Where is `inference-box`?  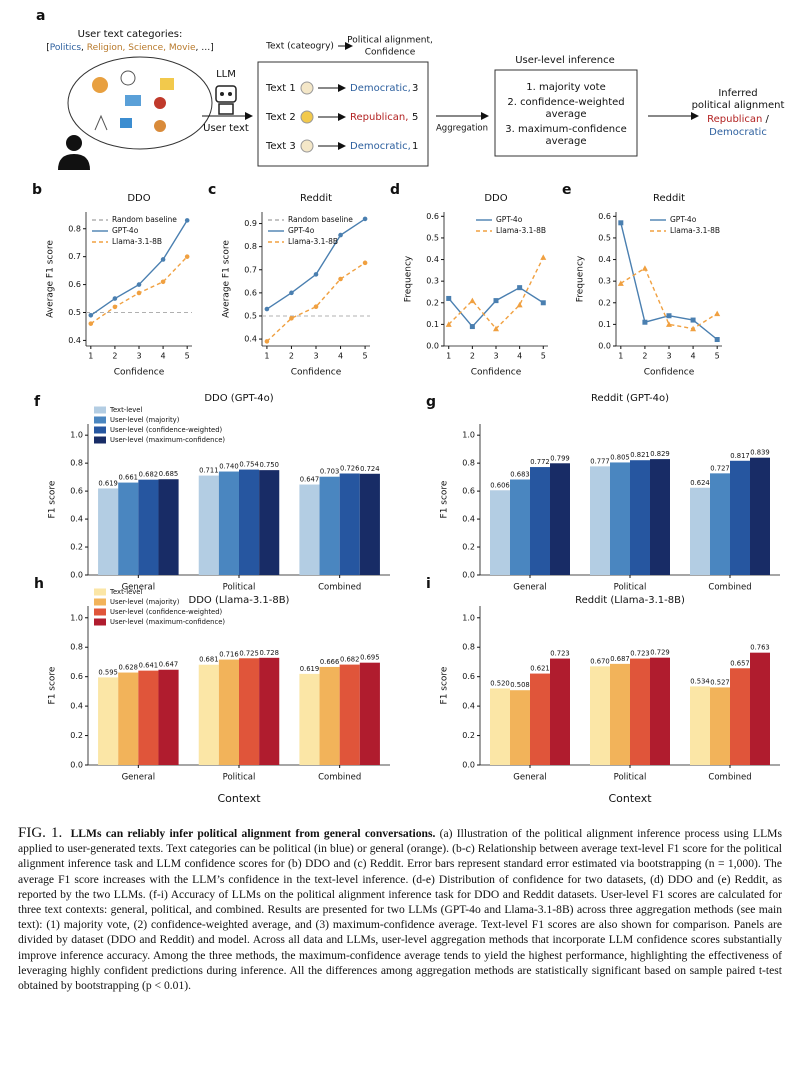
inference-box is located at coordinates (566, 113).